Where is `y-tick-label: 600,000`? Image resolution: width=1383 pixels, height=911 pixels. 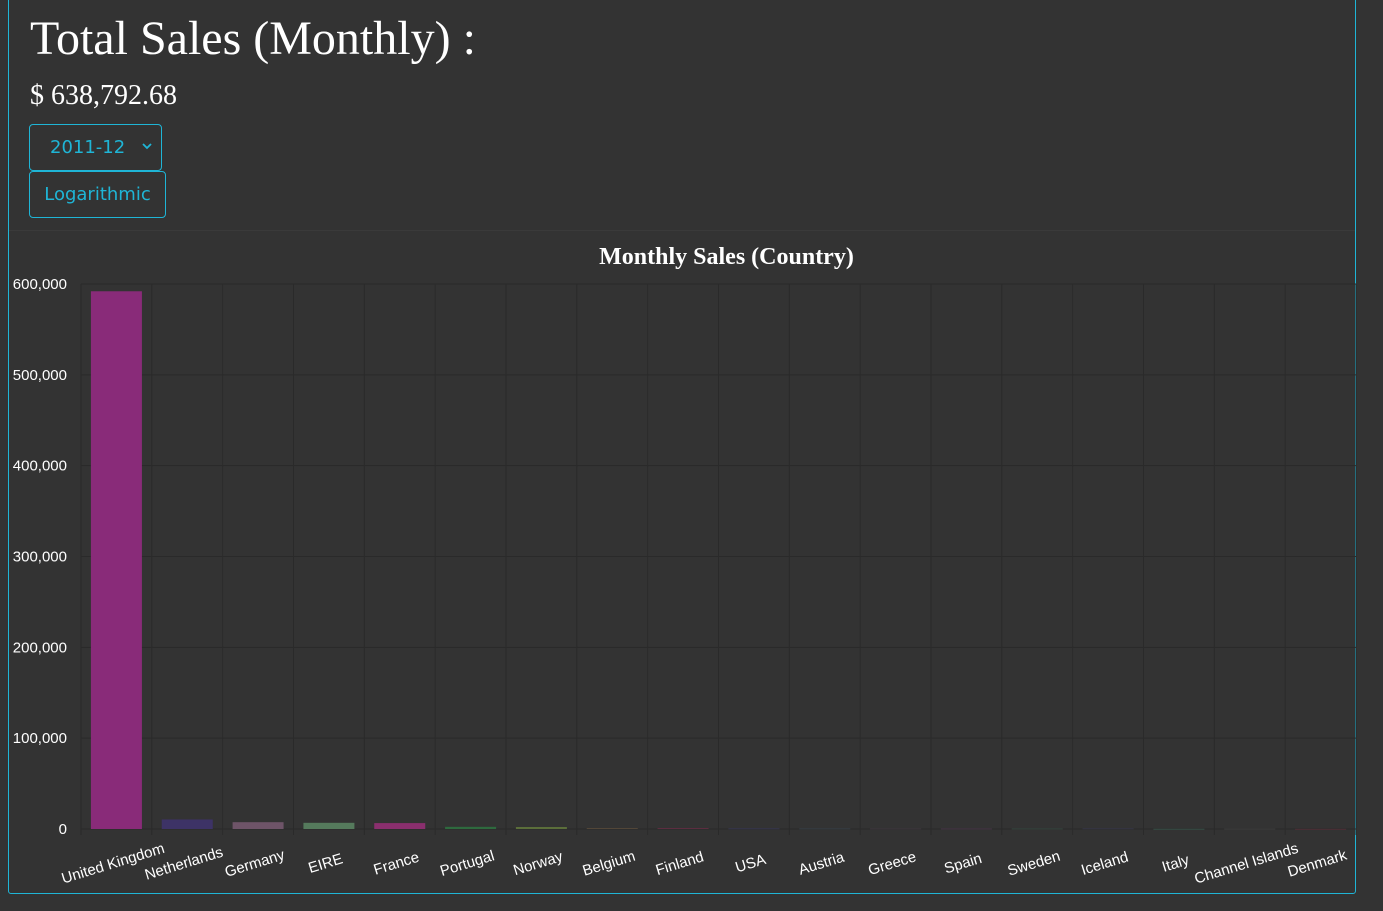 y-tick-label: 600,000 is located at coordinates (40, 284).